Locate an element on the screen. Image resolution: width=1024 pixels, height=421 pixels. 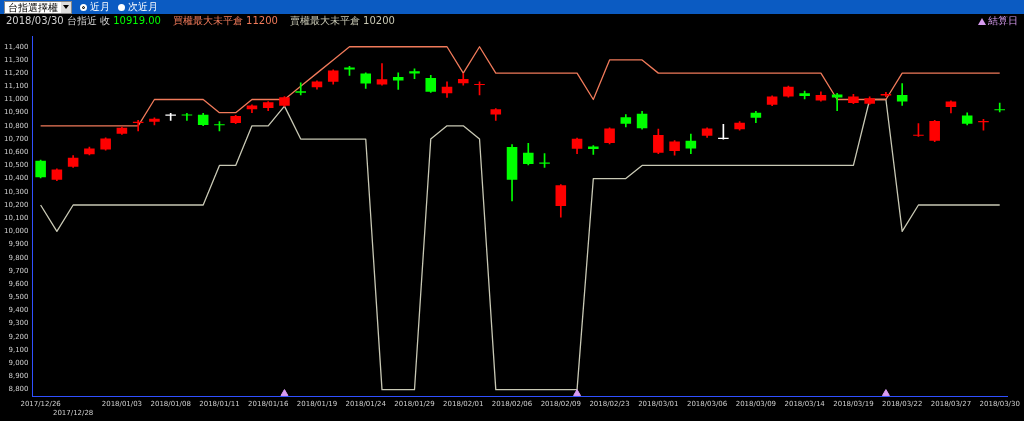
chart-title: 2018/03/30 台指近 收 10919.00 is located at coordinates (83, 20).